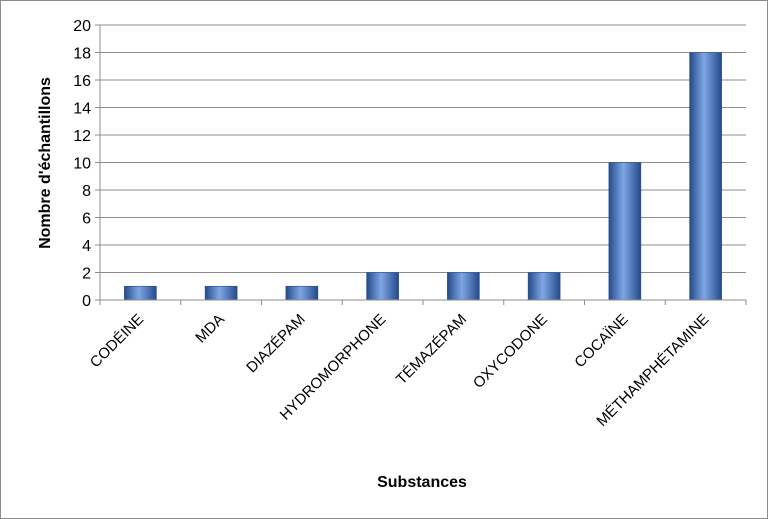 The width and height of the screenshot is (768, 519). What do you see at coordinates (86, 301) in the screenshot?
I see `y-tick-label: 0` at bounding box center [86, 301].